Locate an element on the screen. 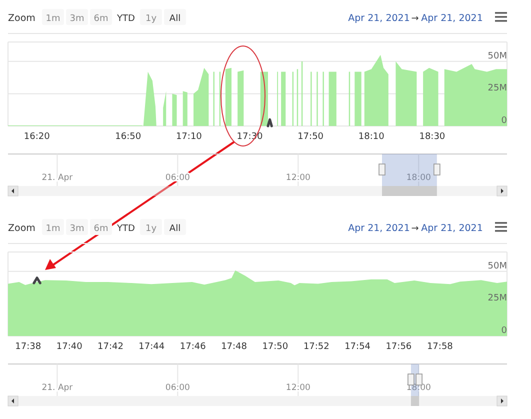 The image size is (531, 419). x-tick-label: 17:52 is located at coordinates (316, 347).